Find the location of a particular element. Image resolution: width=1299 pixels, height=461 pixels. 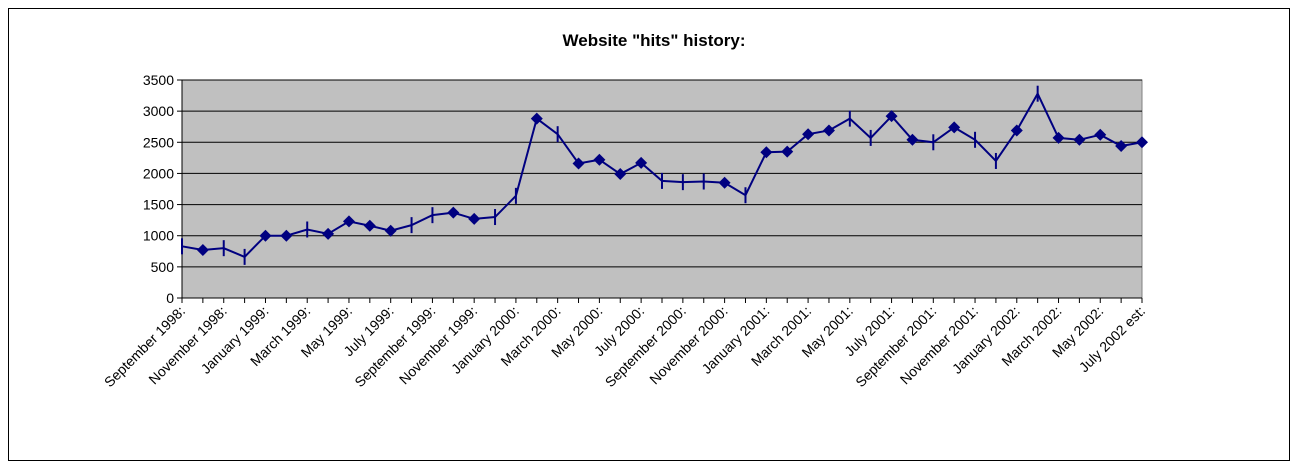

y-tick-label: 3500 is located at coordinates (158, 80).